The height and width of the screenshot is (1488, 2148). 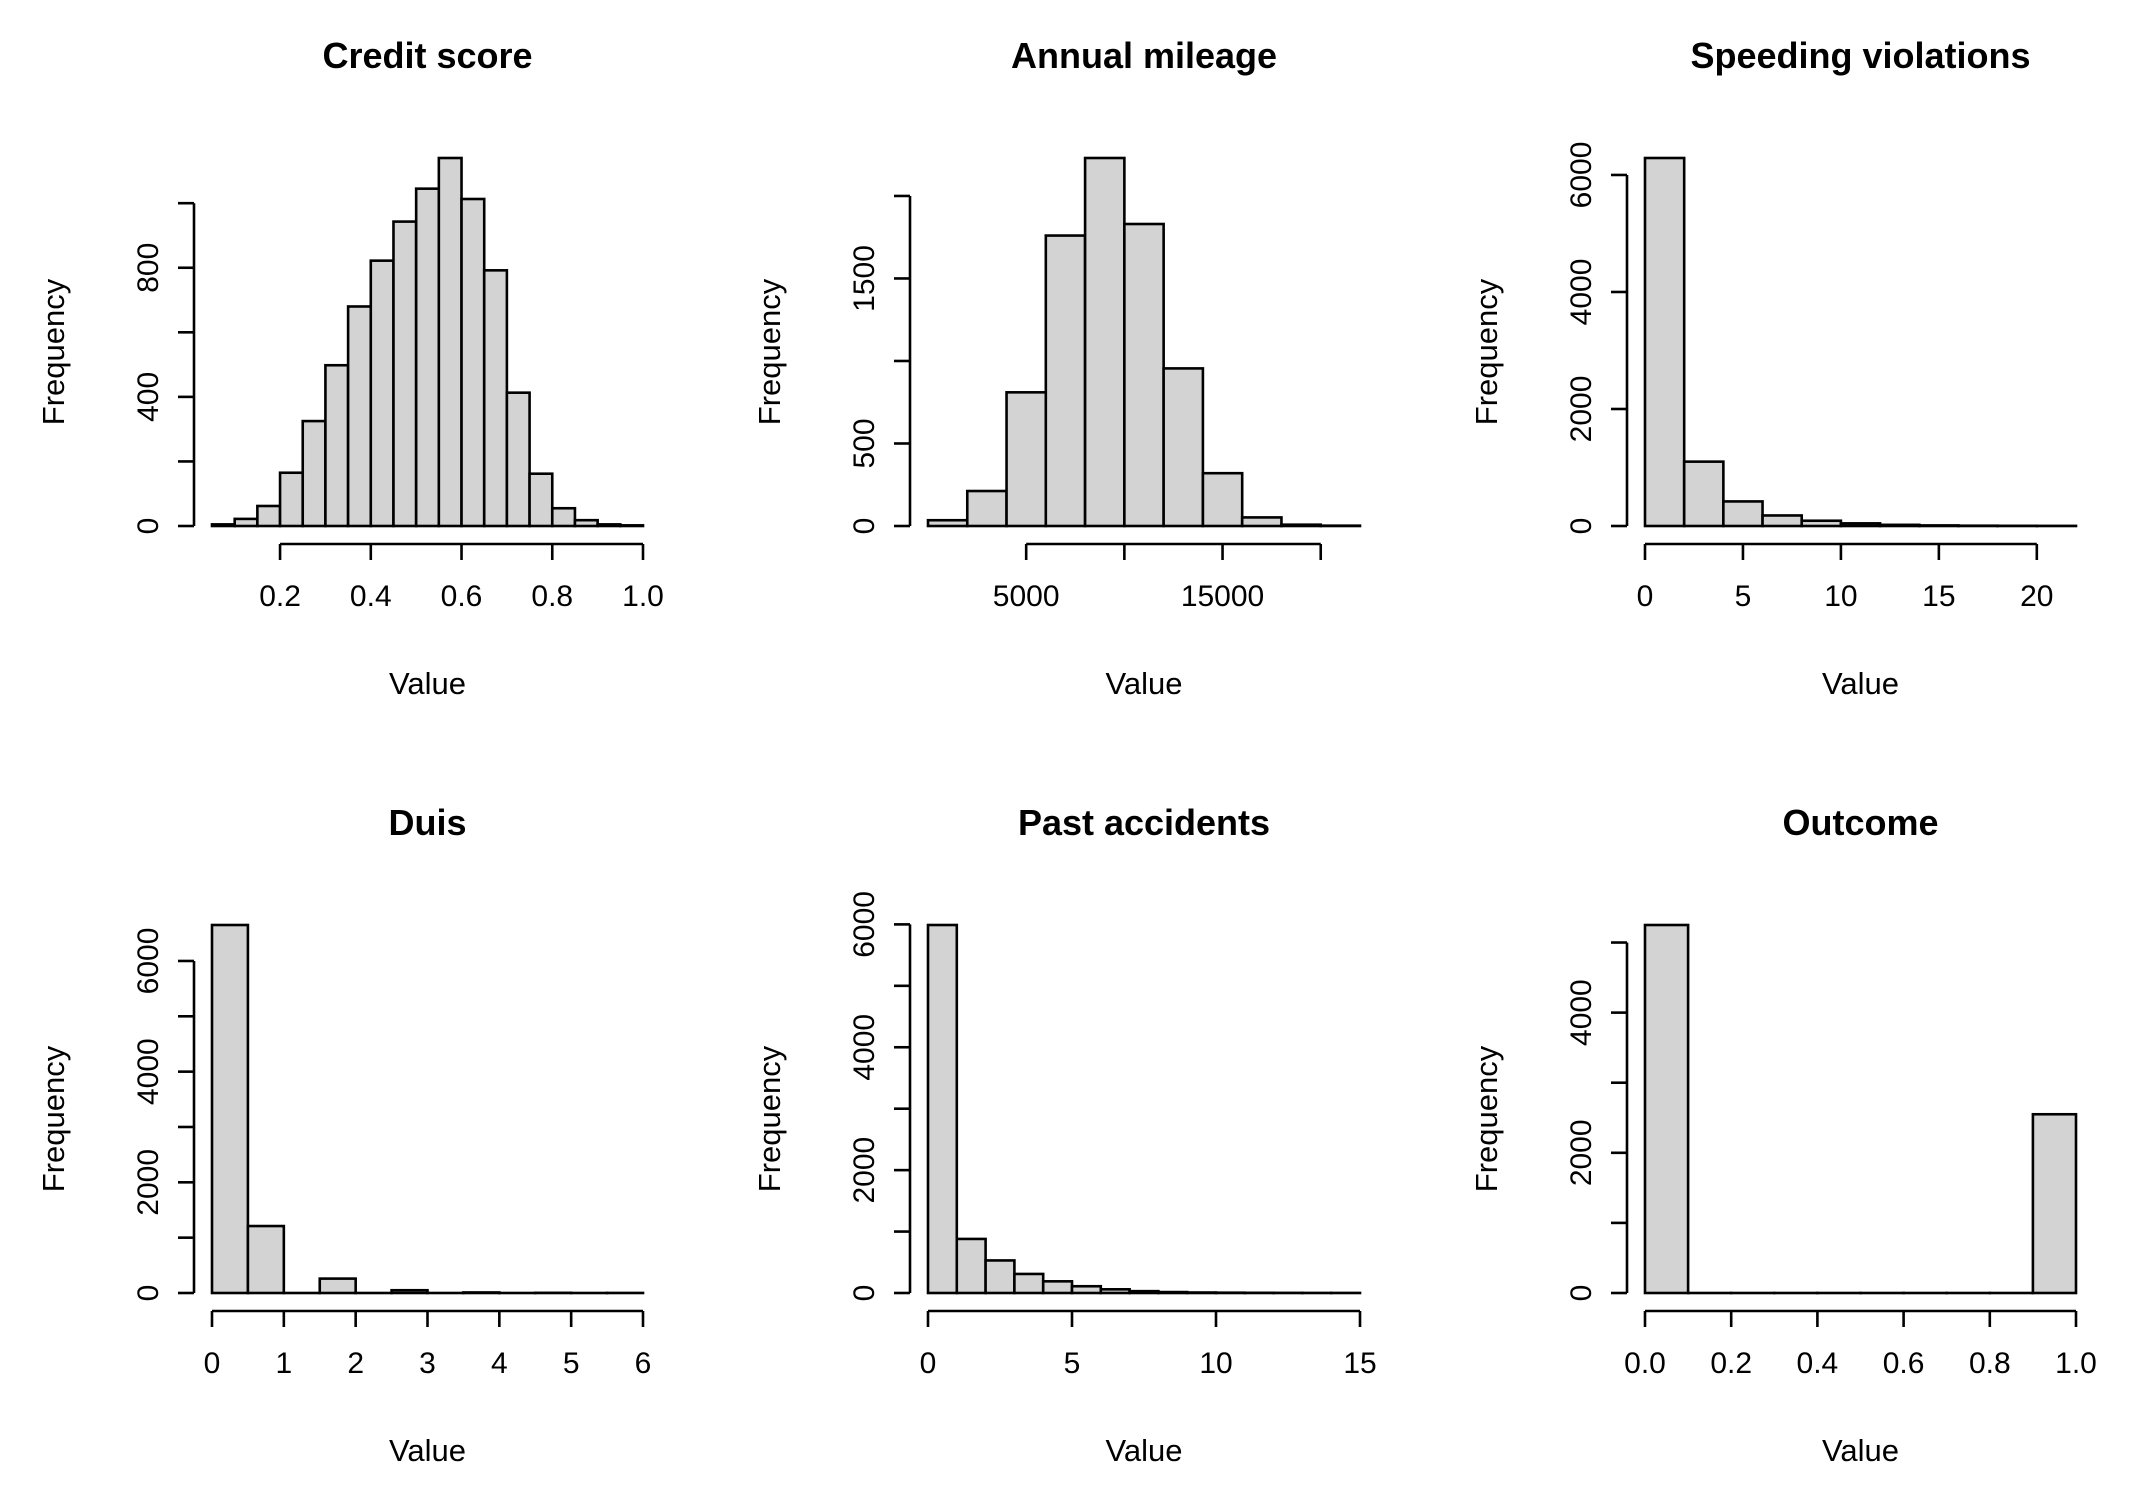 I want to click on credit-score-x-tick-label: 1.0, so click(x=643, y=596).